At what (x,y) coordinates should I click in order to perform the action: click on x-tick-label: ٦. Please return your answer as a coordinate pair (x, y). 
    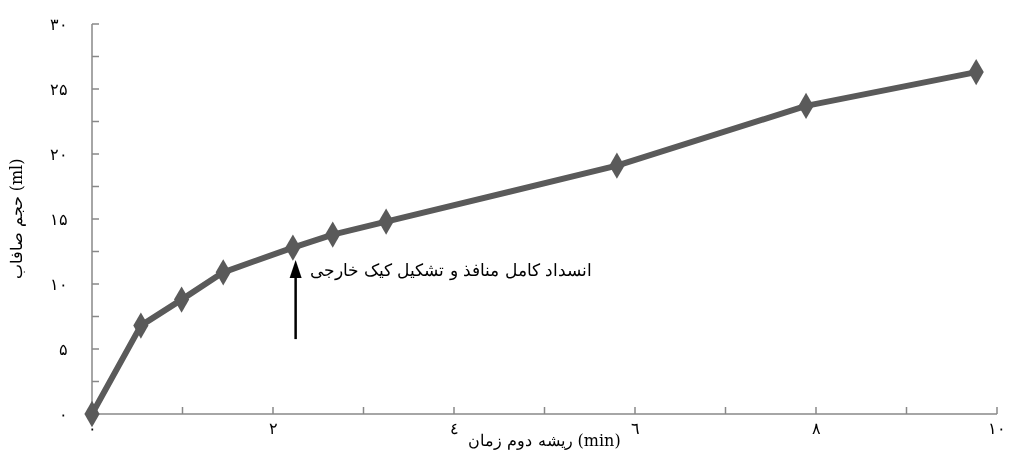
    Looking at the image, I should click on (635, 428).